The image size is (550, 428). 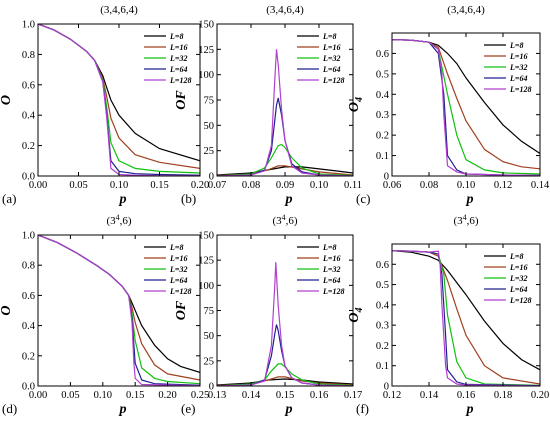 What do you see at coordinates (540, 185) in the screenshot?
I see `x-tick-label: 0.14` at bounding box center [540, 185].